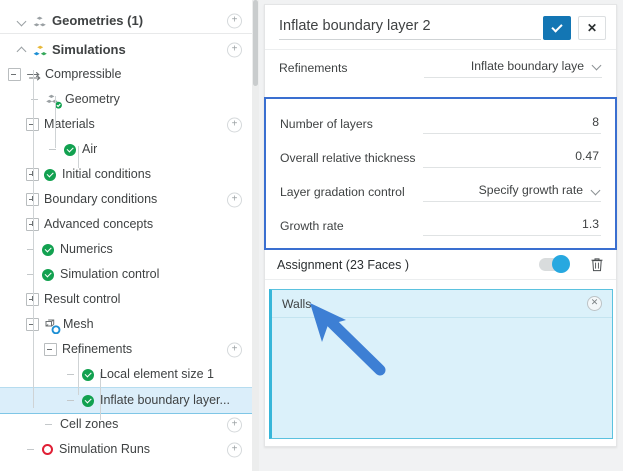 Image resolution: width=623 pixels, height=471 pixels. Describe the element at coordinates (78, 324) in the screenshot. I see `sidebar-item-mesh-label: Mesh` at that location.